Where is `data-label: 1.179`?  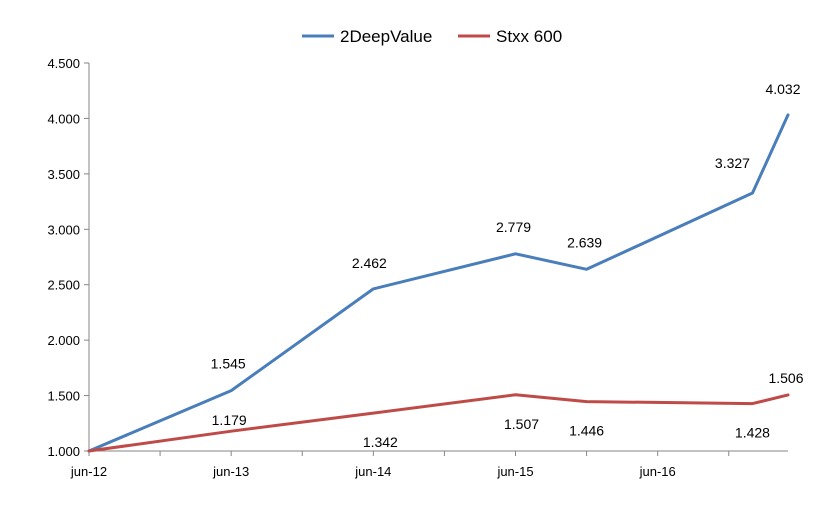 data-label: 1.179 is located at coordinates (229, 420).